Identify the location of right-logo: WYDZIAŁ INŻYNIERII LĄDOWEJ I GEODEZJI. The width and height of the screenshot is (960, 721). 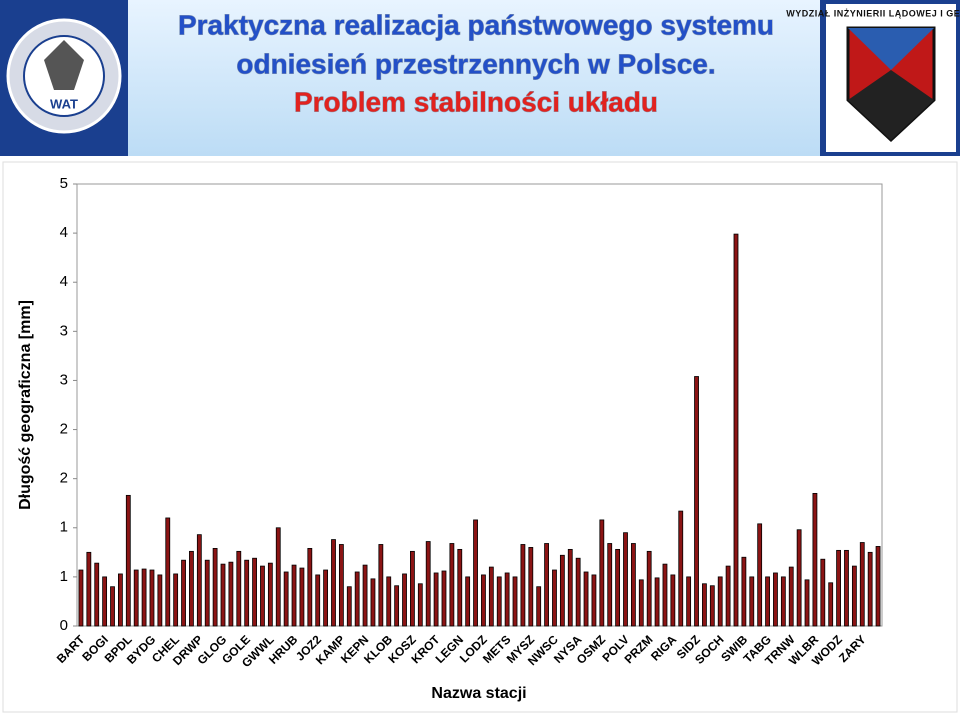
(873, 78).